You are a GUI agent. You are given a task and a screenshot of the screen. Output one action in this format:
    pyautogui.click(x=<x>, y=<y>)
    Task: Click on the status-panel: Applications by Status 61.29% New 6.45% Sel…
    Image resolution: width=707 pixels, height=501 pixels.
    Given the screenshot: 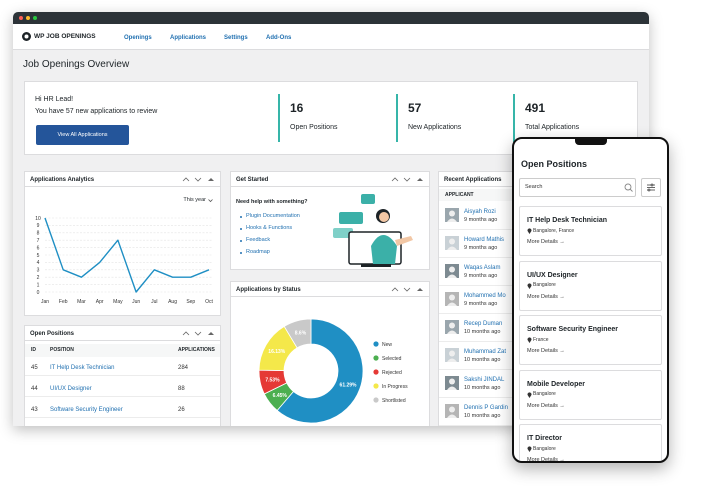 What is the action you would take?
    pyautogui.click(x=330, y=353)
    